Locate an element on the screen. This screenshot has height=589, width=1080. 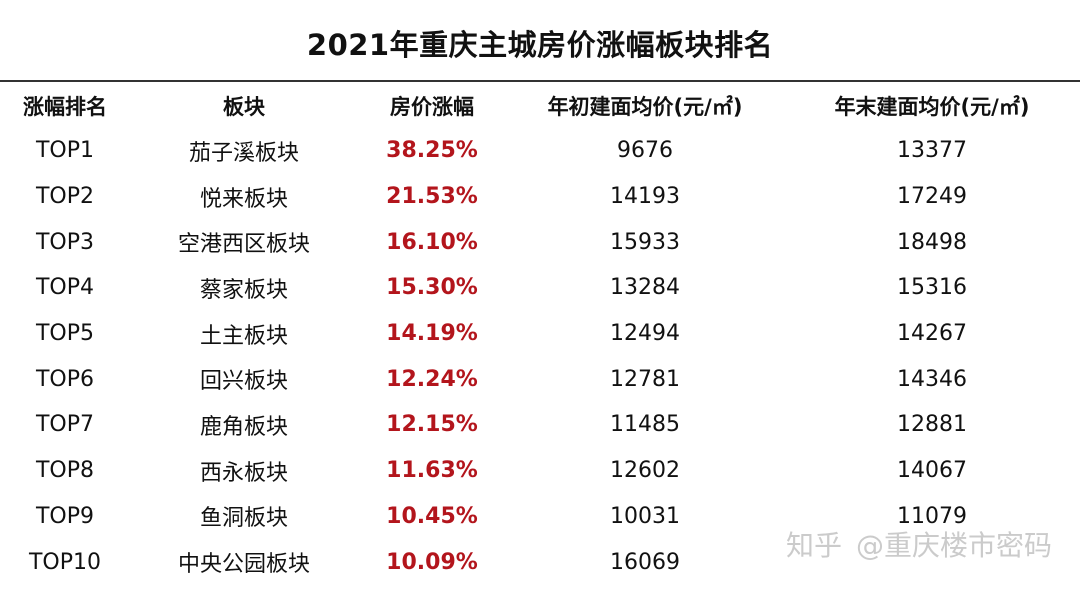
watermark: 知乎 @重庆楼市密码 is located at coordinates (919, 544).